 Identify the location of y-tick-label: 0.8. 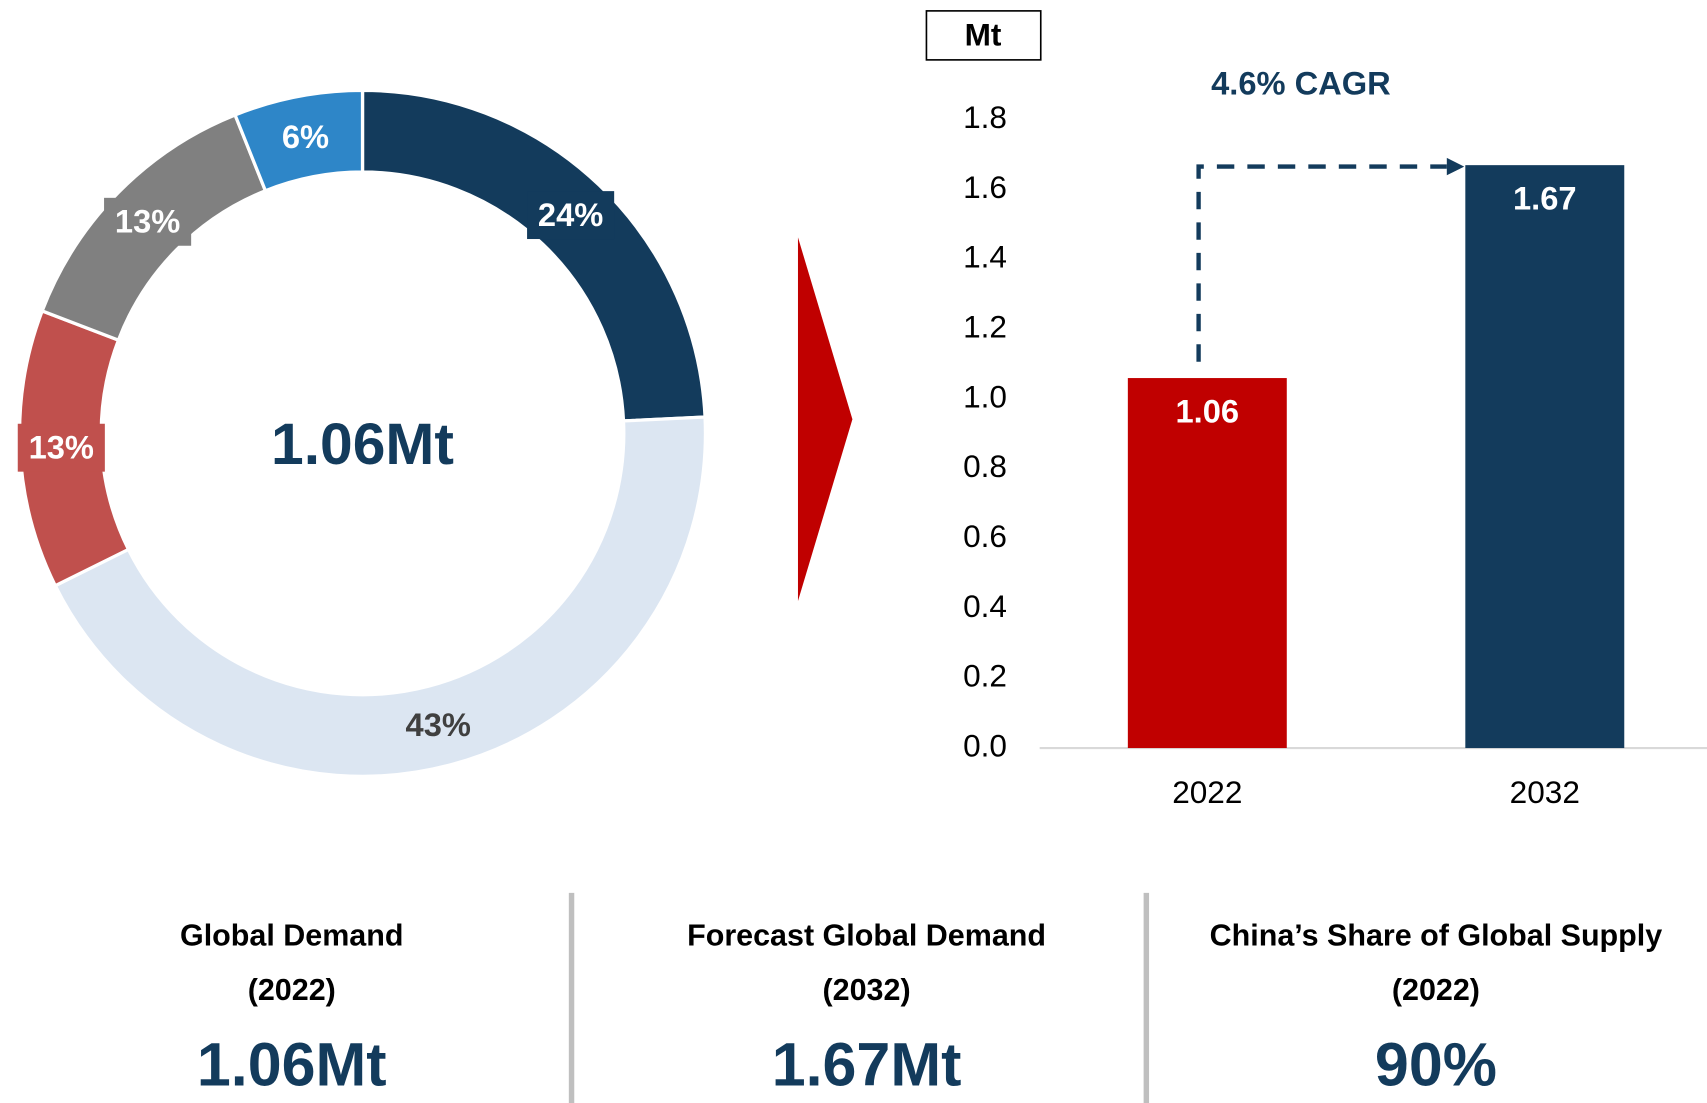
(985, 466).